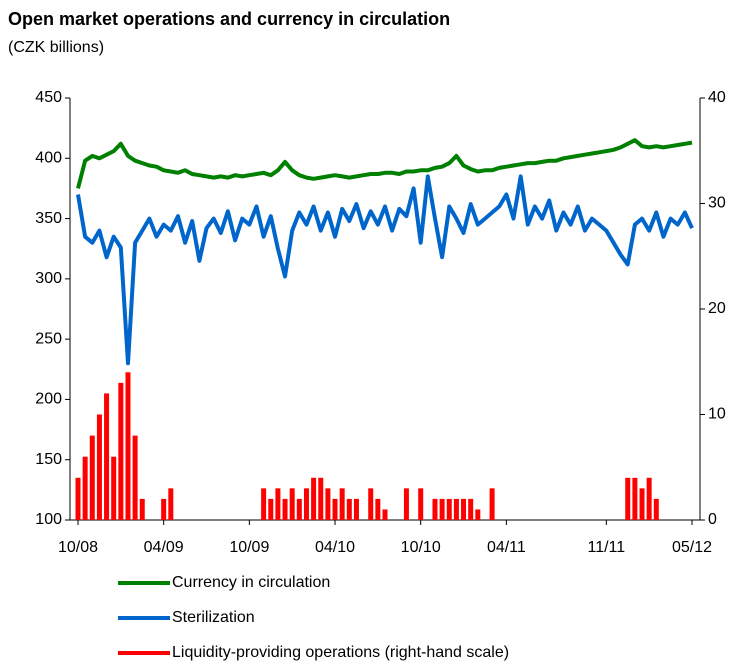  Describe the element at coordinates (717, 203) in the screenshot. I see `y2-tick-label: 30` at that location.